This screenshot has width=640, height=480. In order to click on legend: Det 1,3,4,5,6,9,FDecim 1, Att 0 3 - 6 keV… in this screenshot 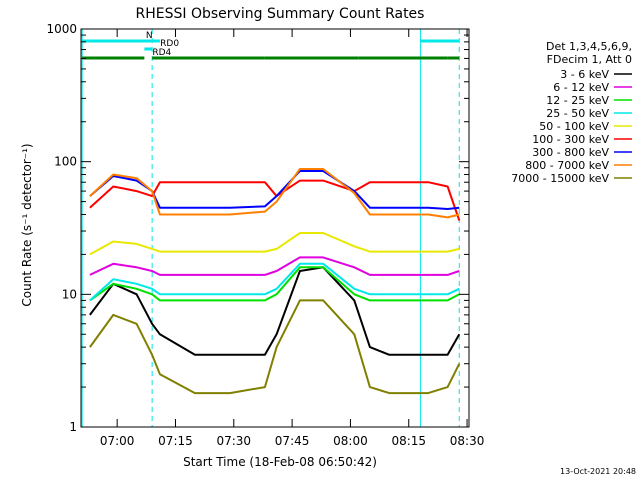, I will do `click(571, 112)`.